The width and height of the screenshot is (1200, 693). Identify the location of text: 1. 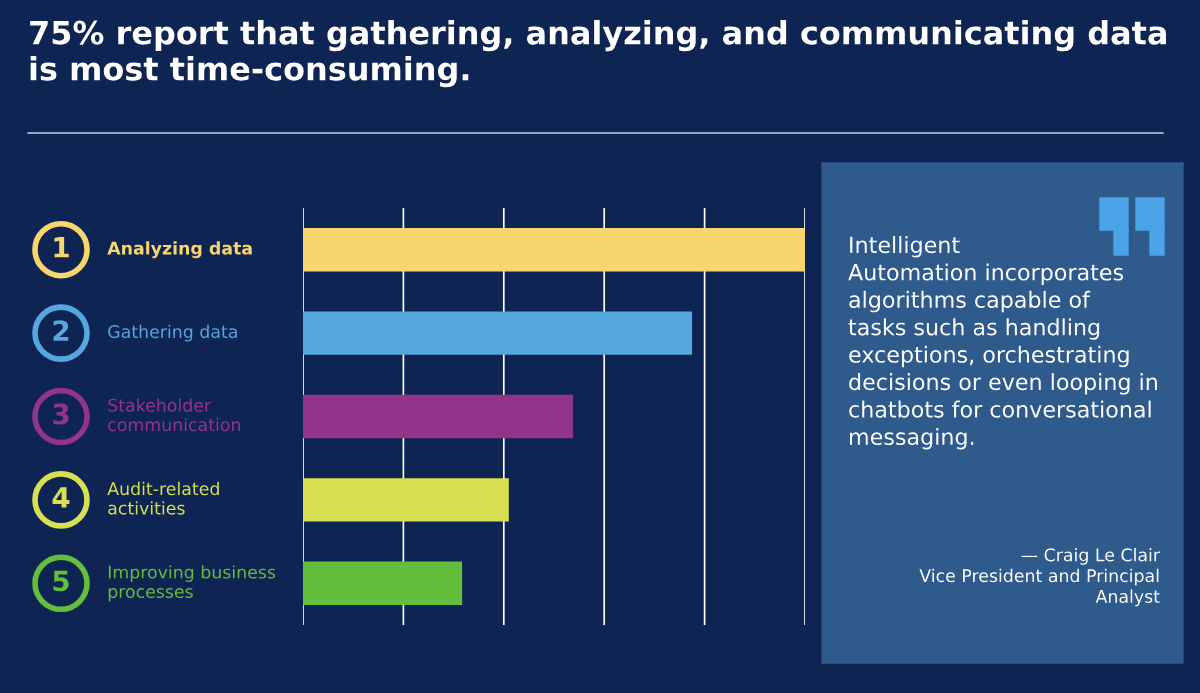
(61, 247).